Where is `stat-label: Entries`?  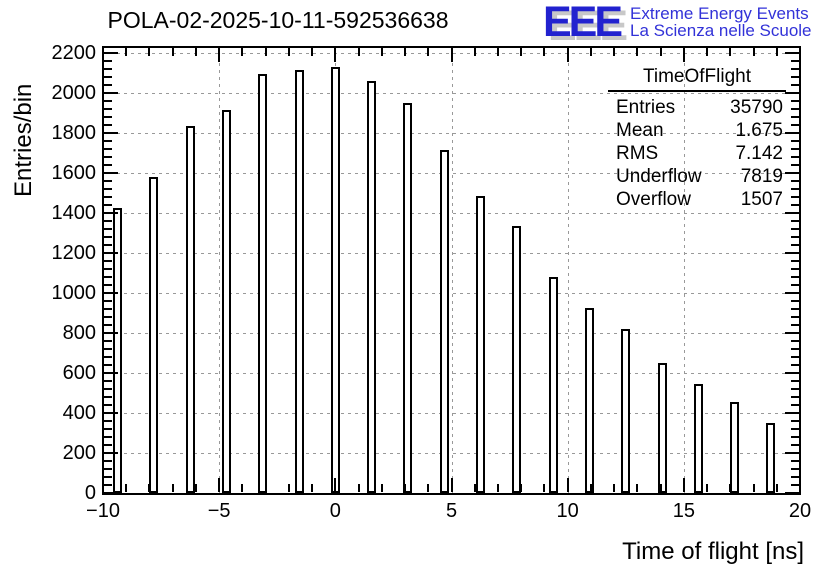 stat-label: Entries is located at coordinates (646, 107).